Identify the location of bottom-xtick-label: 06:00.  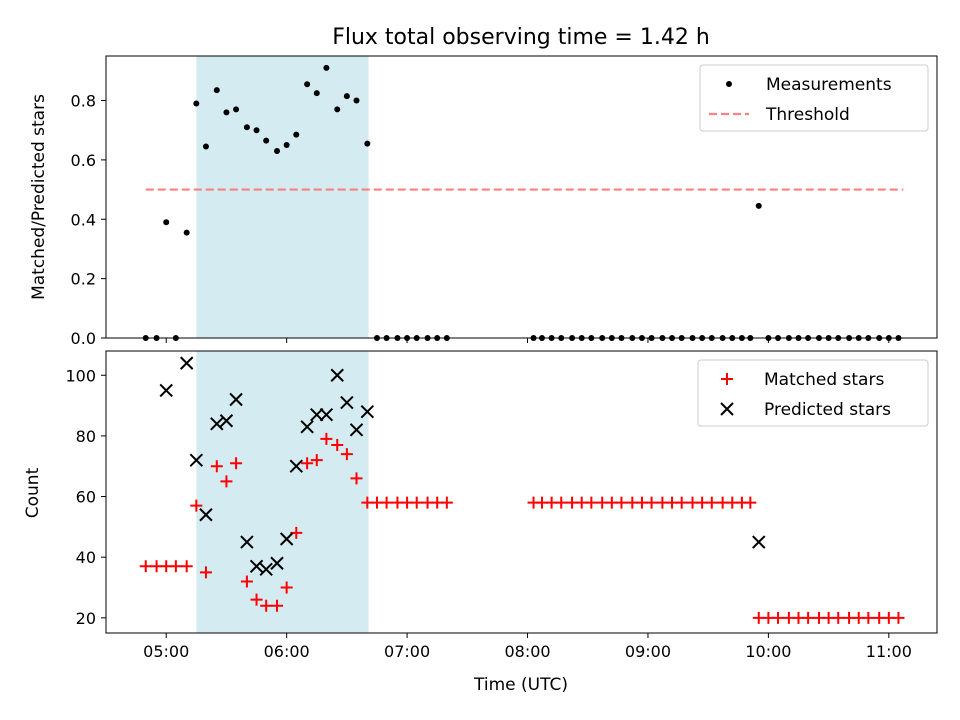
(287, 651).